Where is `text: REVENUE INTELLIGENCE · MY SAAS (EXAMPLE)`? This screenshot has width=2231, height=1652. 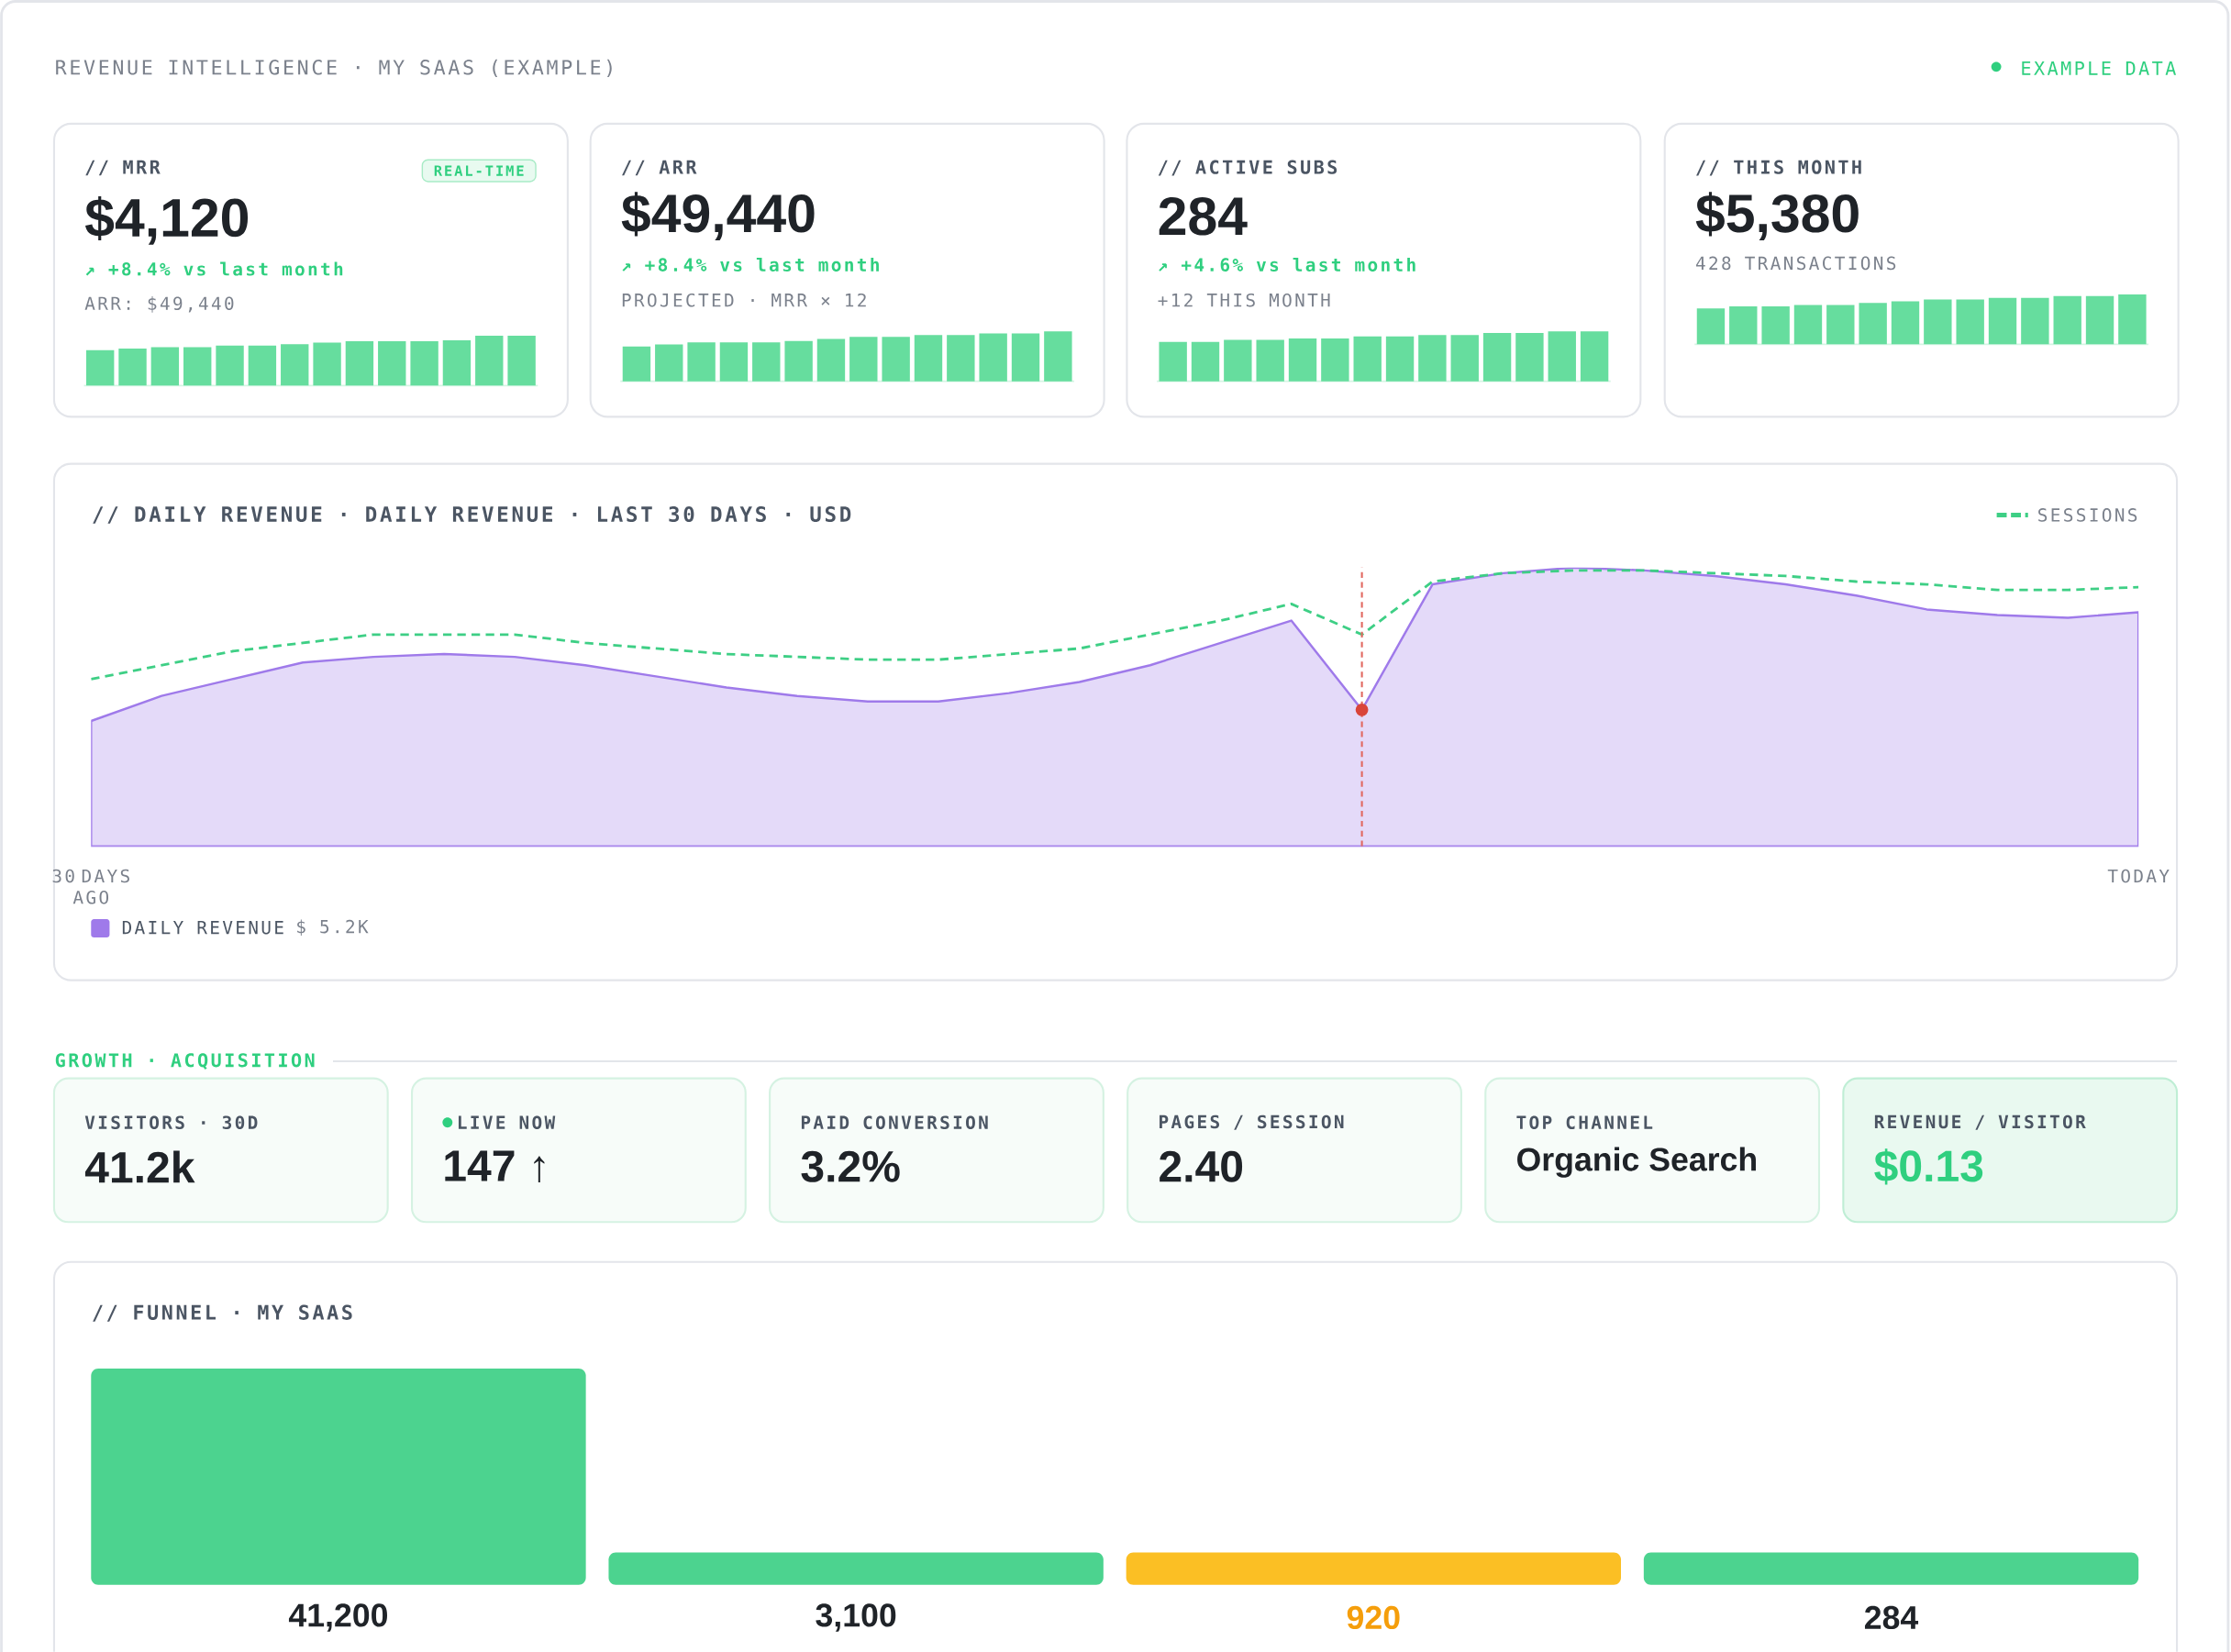 text: REVENUE INTELLIGENCE · MY SAAS (EXAMPLE) is located at coordinates (334, 68).